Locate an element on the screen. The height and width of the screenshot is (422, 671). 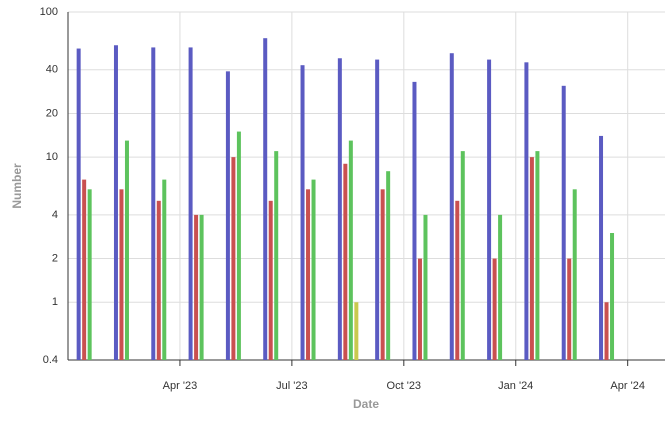
y-tick-label: 20 is located at coordinates (52, 113).